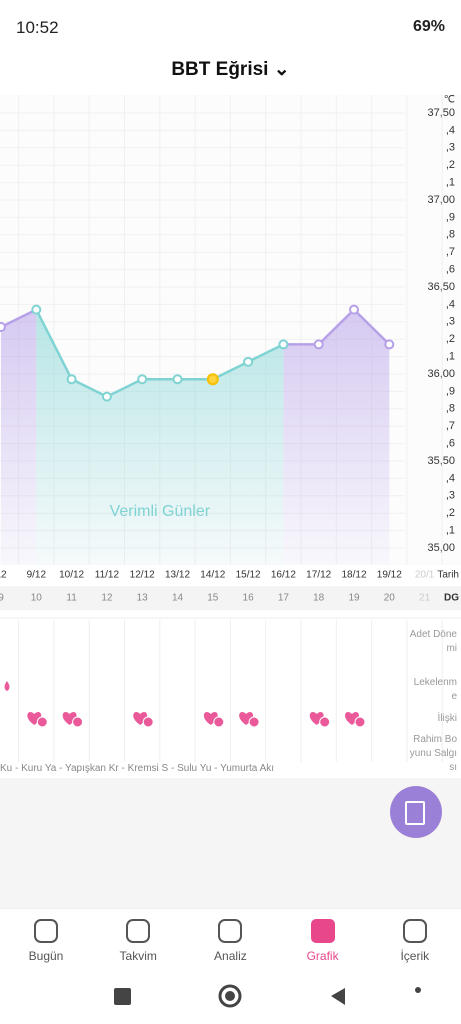 The height and width of the screenshot is (1024, 461). Describe the element at coordinates (71, 598) in the screenshot. I see `day-number: 11` at that location.